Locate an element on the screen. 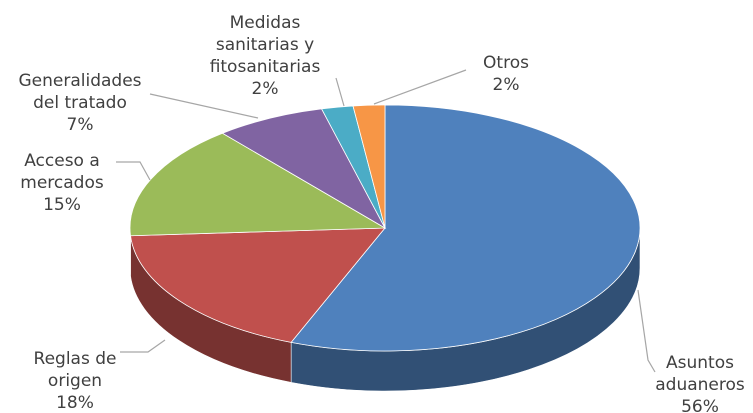 This screenshot has height=413, width=753. value-label: 15% is located at coordinates (62, 205).